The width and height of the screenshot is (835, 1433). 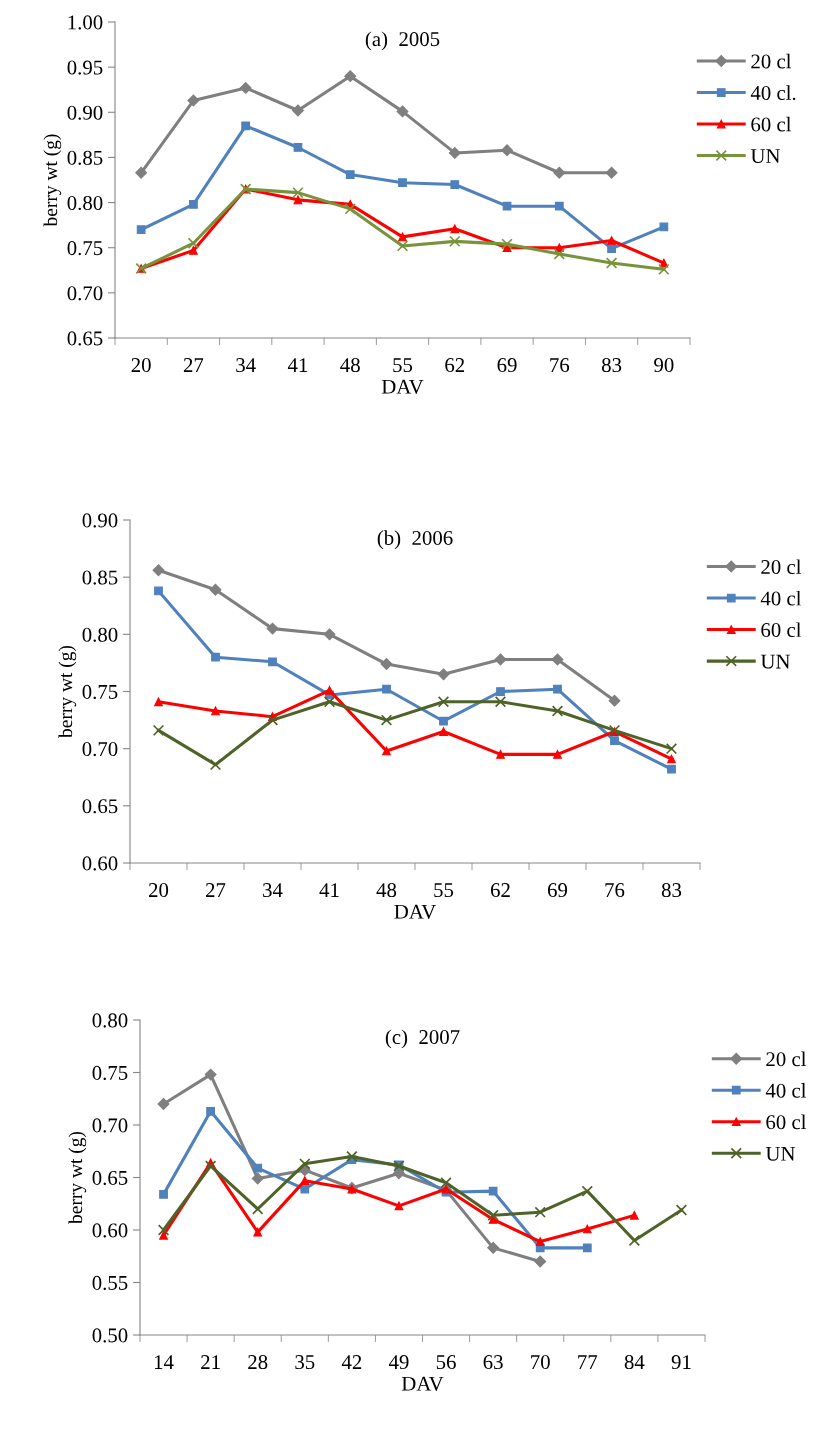 I want to click on y-tick-label: 0.50, so click(x=110, y=1335).